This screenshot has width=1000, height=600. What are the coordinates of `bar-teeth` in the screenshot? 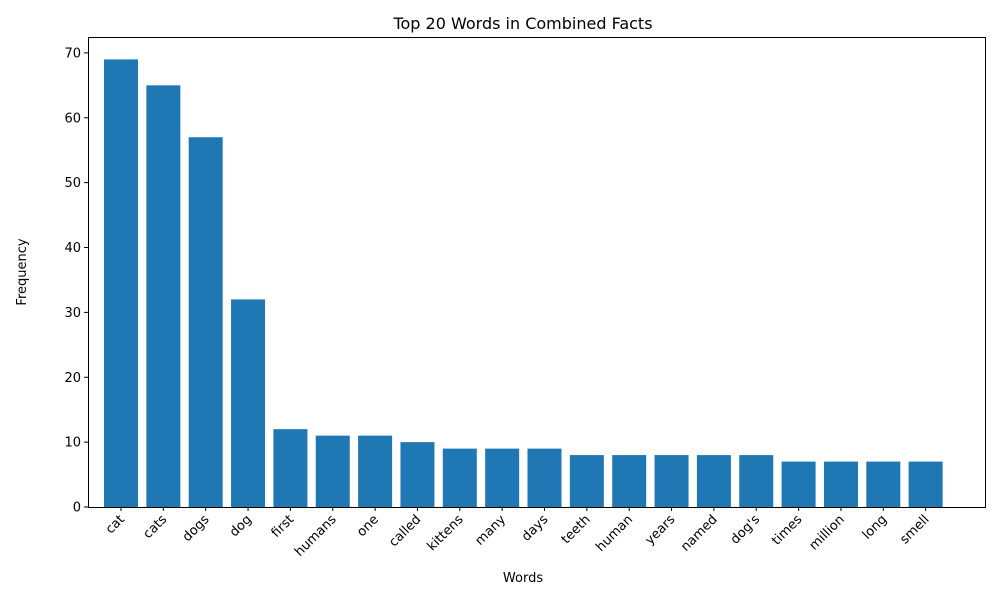 It's located at (586, 481).